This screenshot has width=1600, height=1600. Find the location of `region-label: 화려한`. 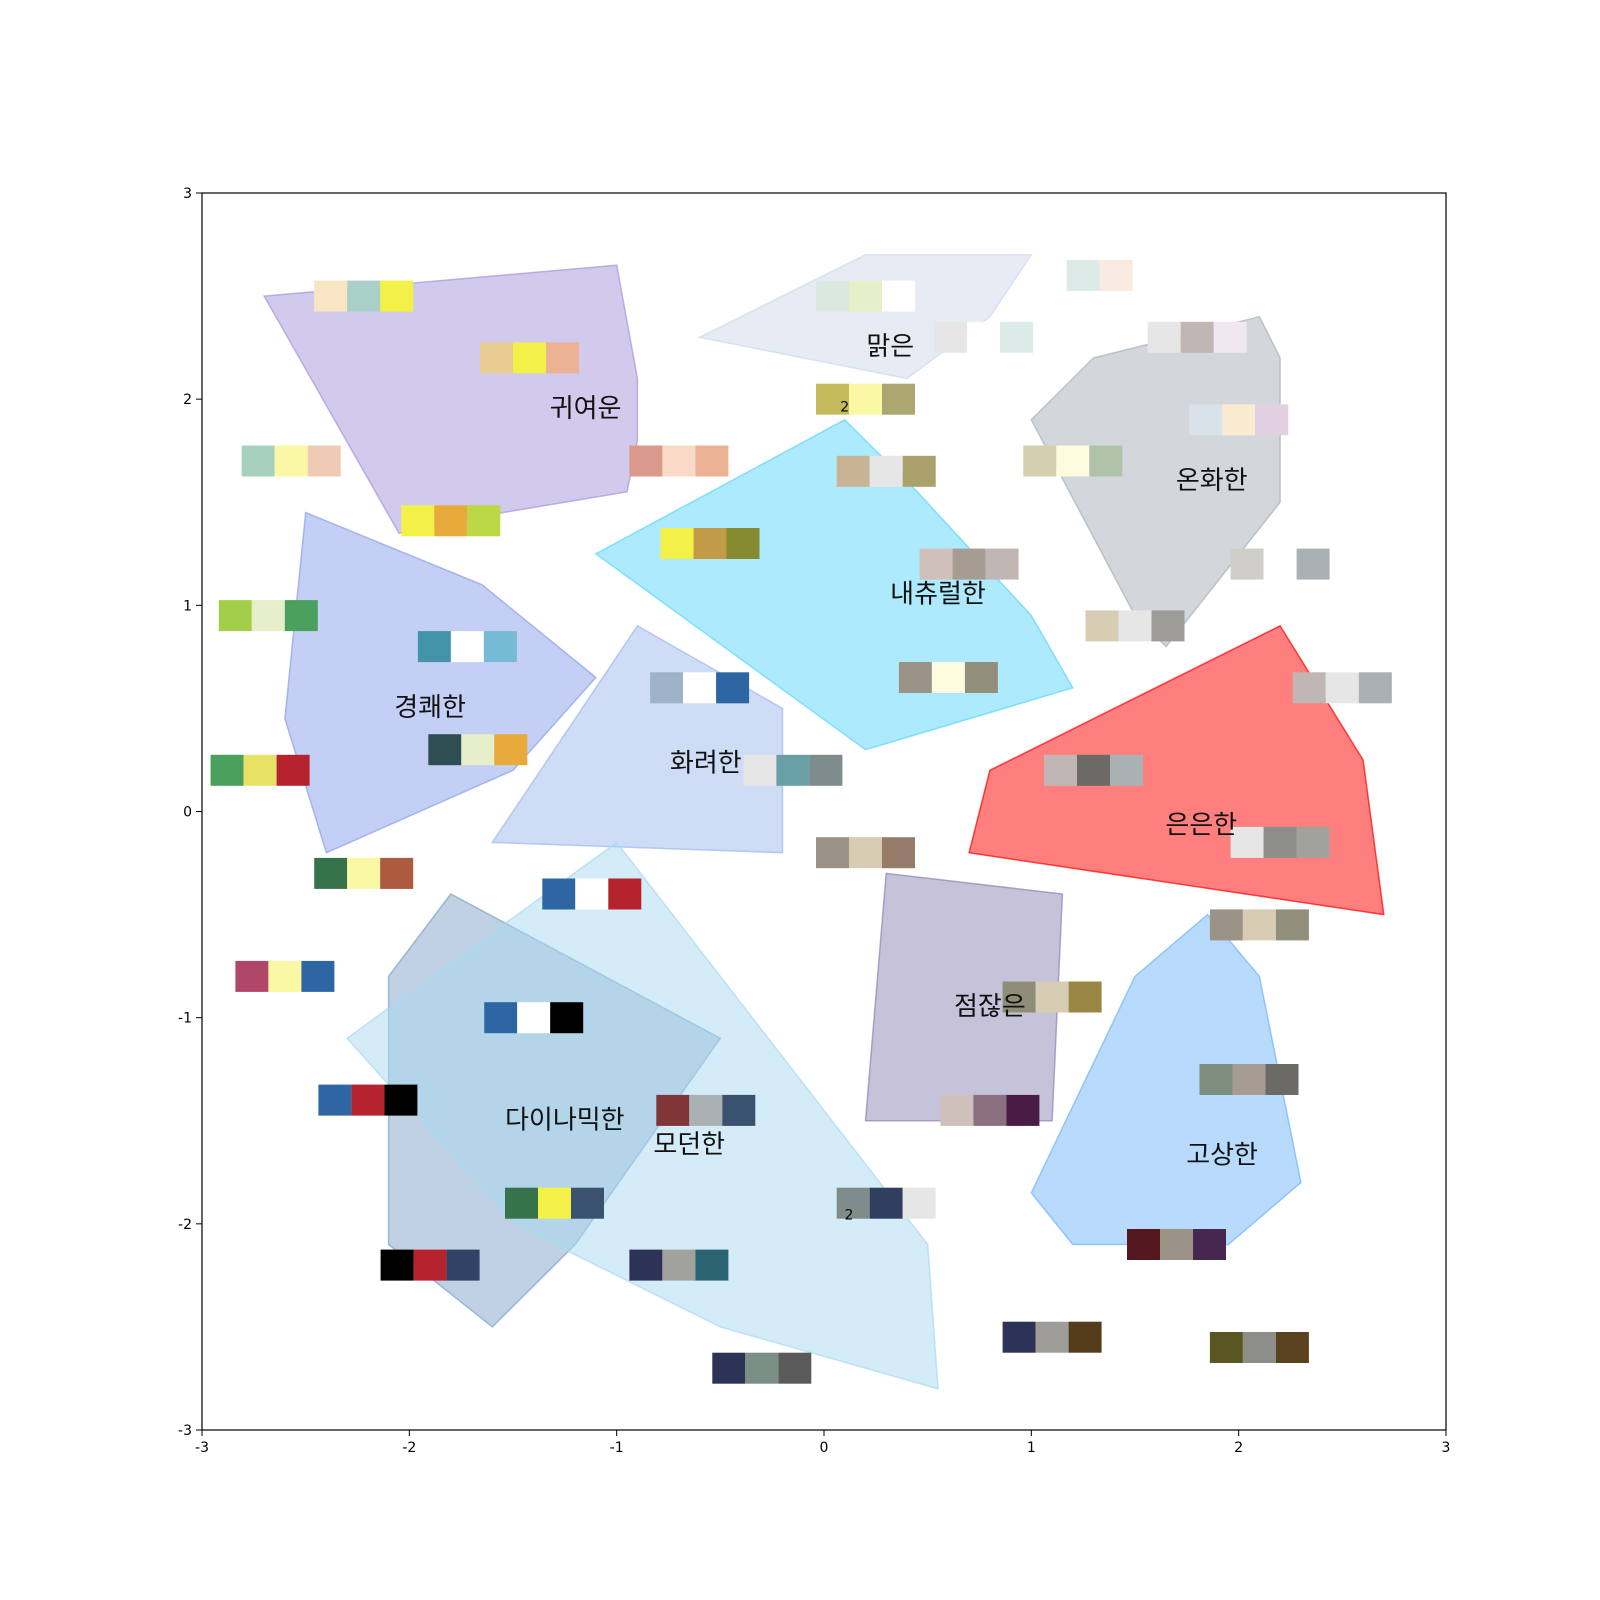

region-label: 화려한 is located at coordinates (706, 764).